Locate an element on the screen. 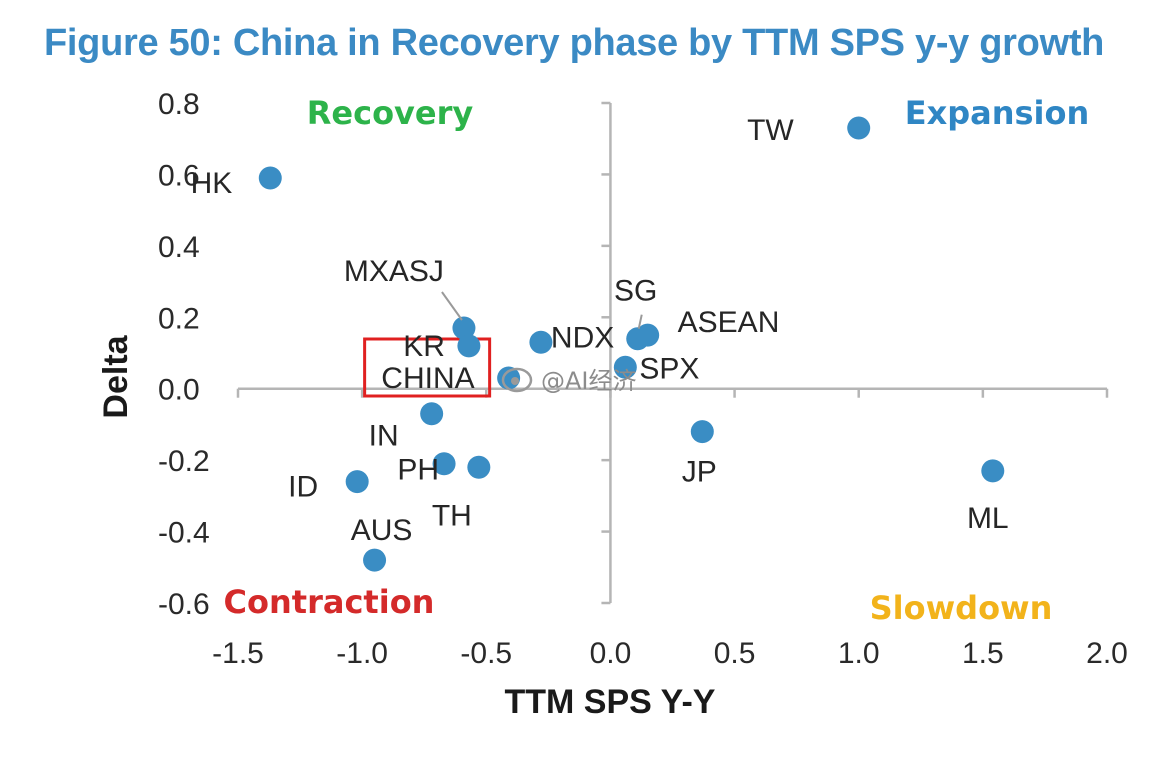 This screenshot has width=1170, height=759. y-tick-label: 0.4 is located at coordinates (179, 247).